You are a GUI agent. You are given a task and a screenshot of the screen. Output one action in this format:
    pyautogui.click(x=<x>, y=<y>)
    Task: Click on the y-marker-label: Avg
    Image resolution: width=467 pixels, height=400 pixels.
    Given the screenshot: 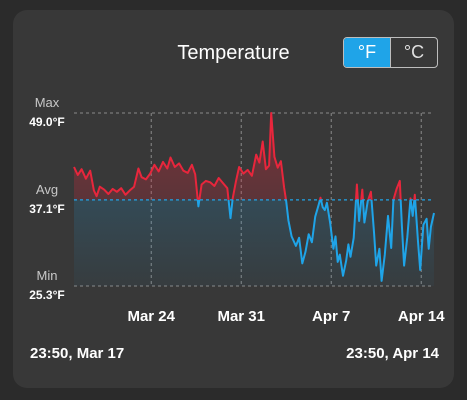 What is the action you would take?
    pyautogui.click(x=47, y=189)
    